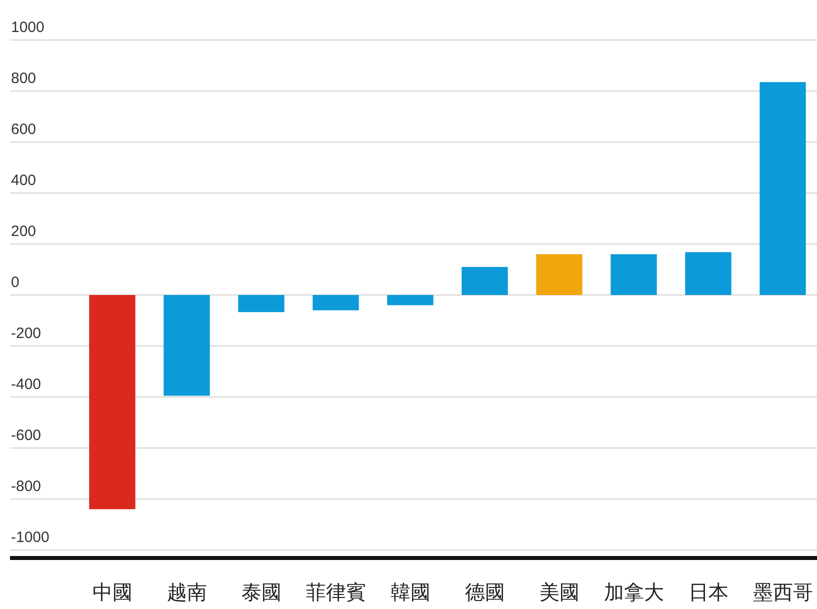 This screenshot has height=609, width=817. What do you see at coordinates (23, 78) in the screenshot?
I see `y-tick-label: 800` at bounding box center [23, 78].